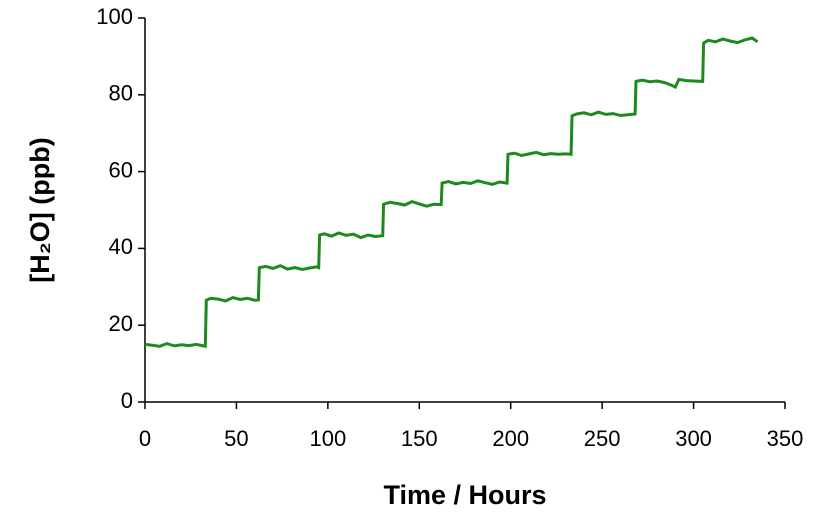  What do you see at coordinates (464, 495) in the screenshot?
I see `x-axis-title: Time / Hours` at bounding box center [464, 495].